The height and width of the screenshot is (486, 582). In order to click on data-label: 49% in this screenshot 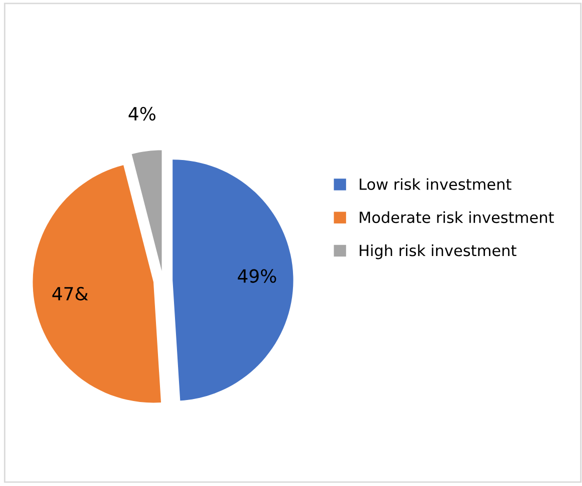, I will do `click(257, 276)`.